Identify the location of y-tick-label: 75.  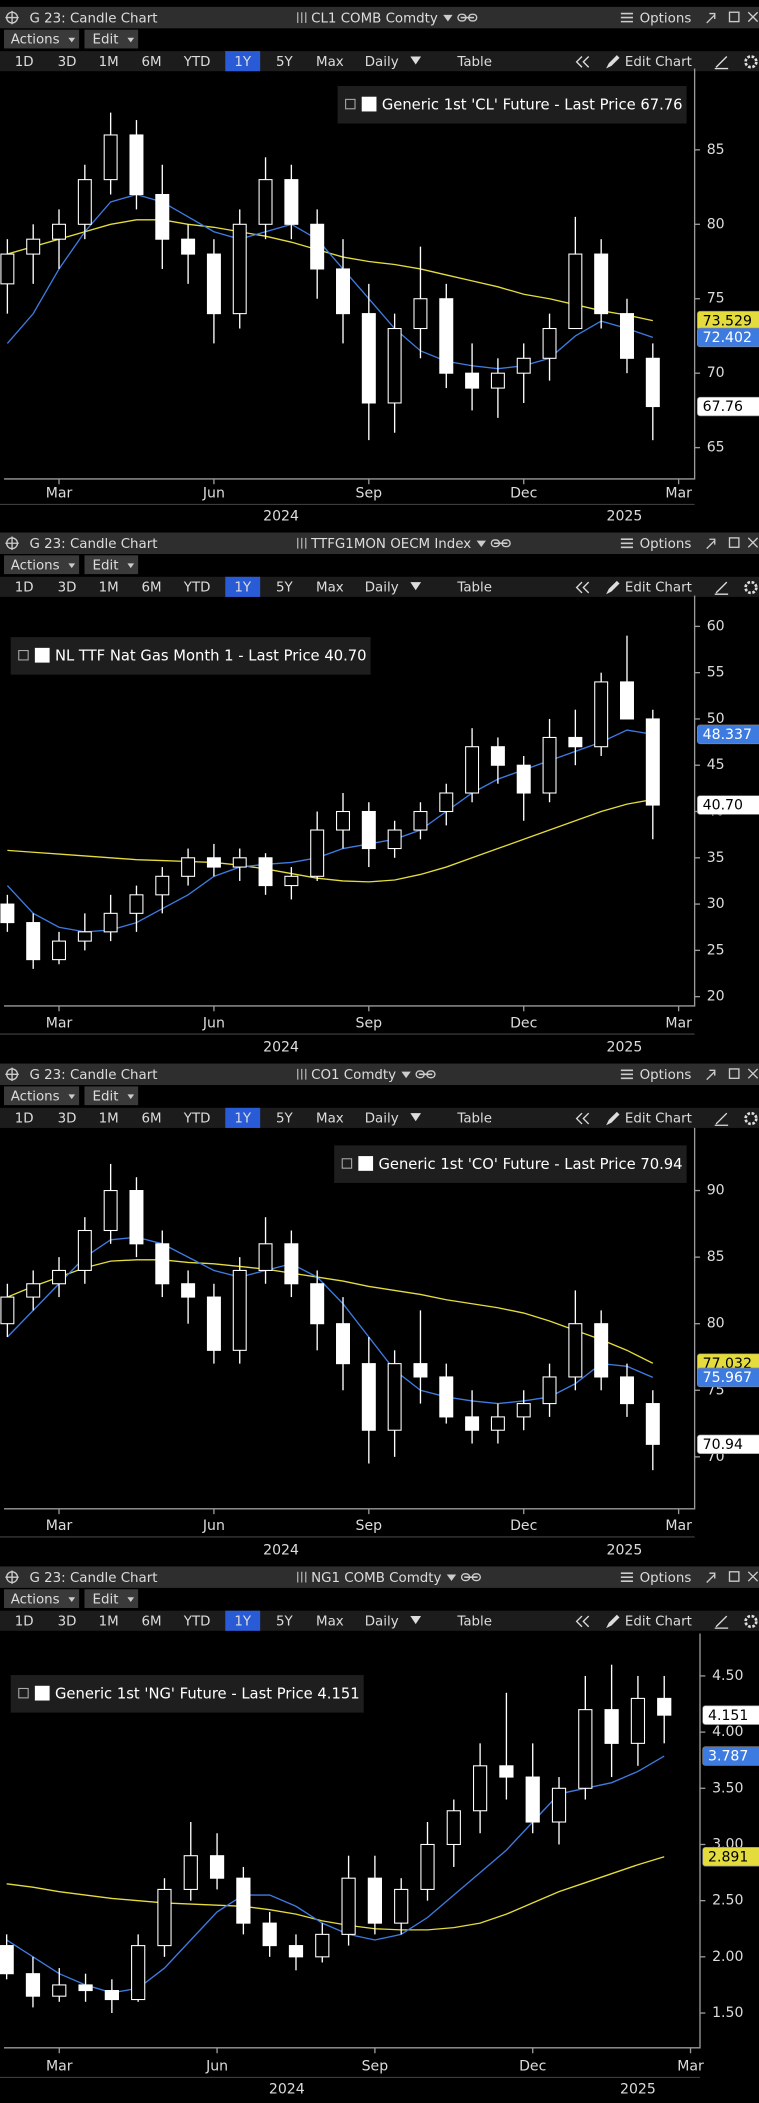
(716, 299).